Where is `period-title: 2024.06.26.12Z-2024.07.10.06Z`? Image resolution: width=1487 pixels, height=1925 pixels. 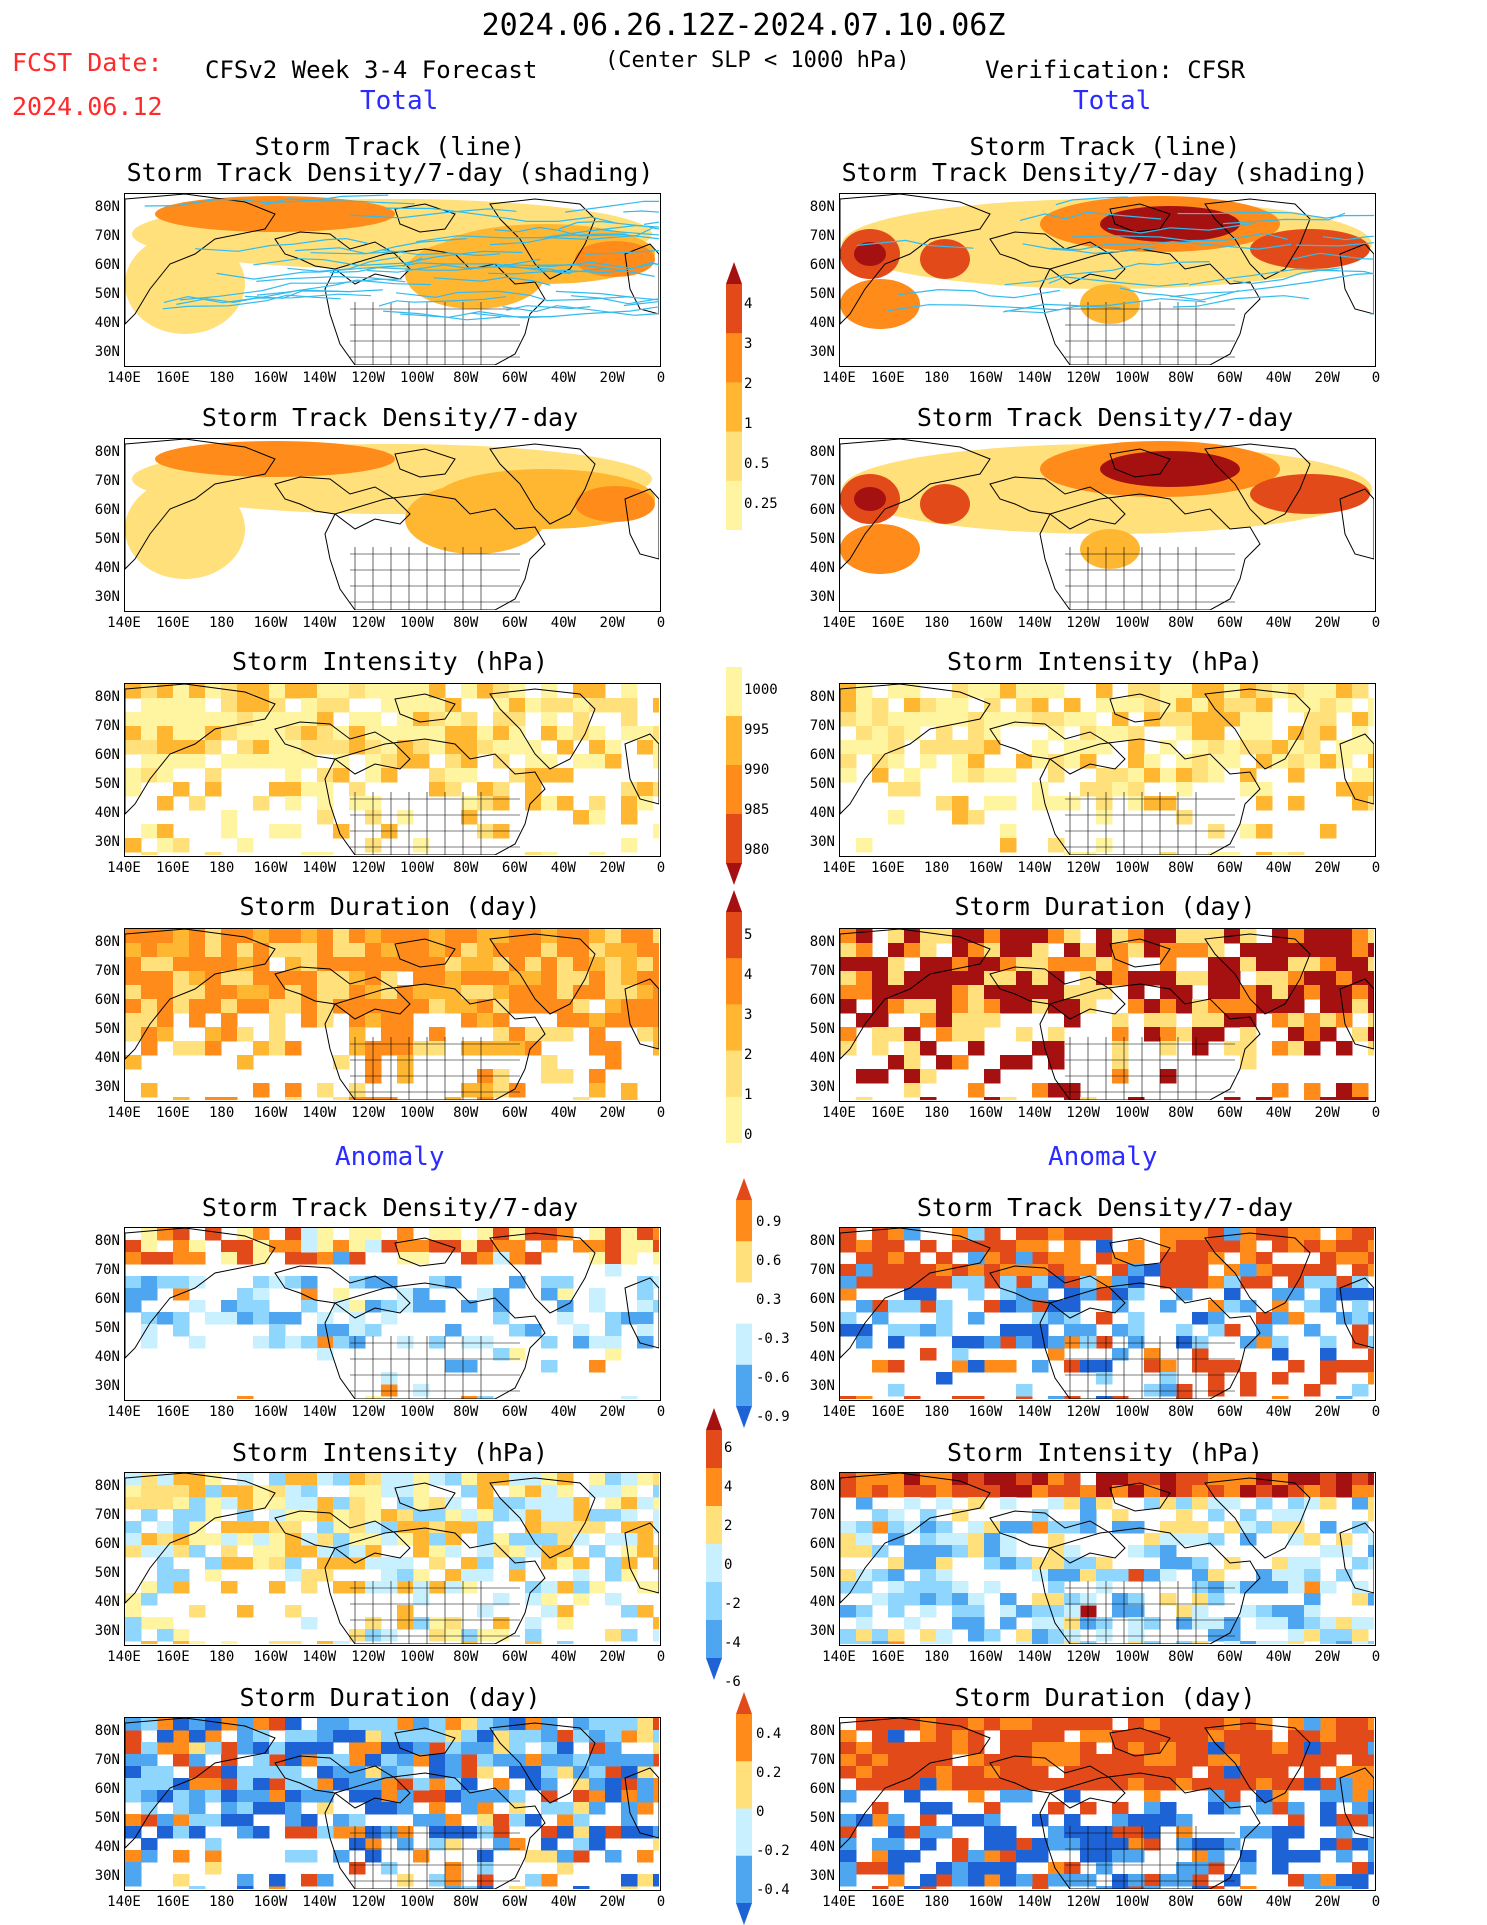
period-title: 2024.06.26.12Z-2024.07.10.06Z is located at coordinates (743, 25).